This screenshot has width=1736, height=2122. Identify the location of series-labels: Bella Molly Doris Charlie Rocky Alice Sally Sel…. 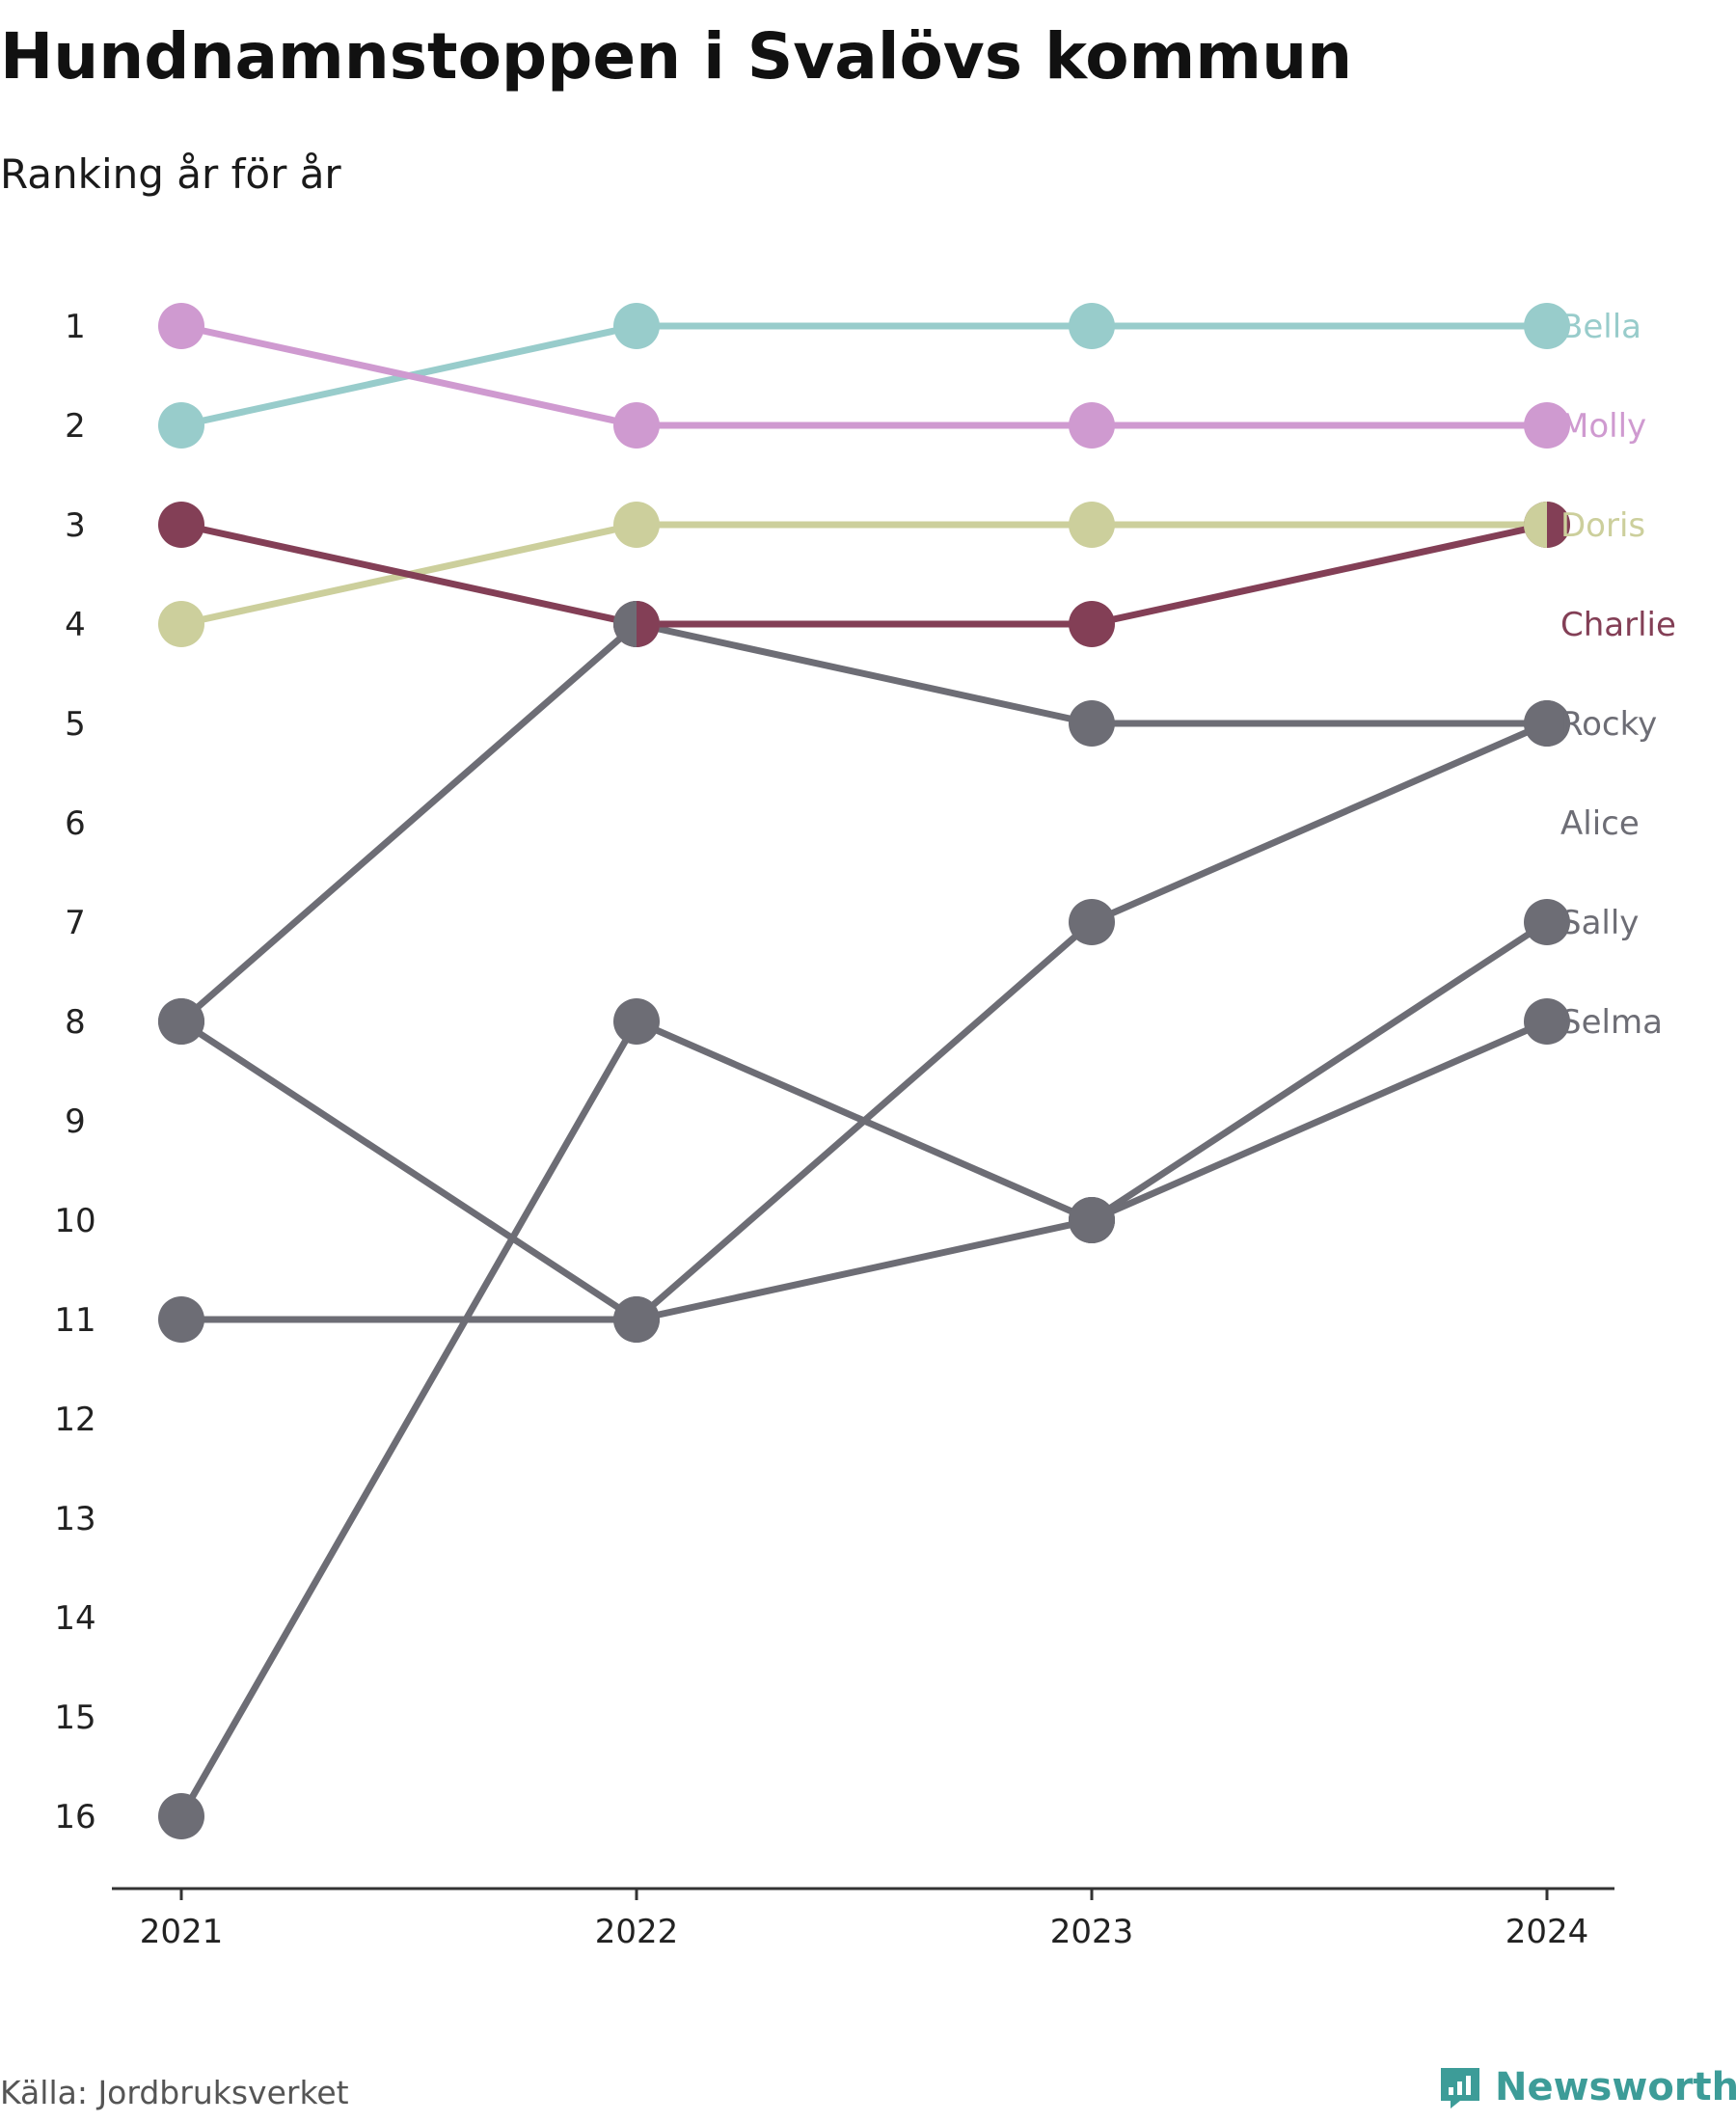
(1618, 675).